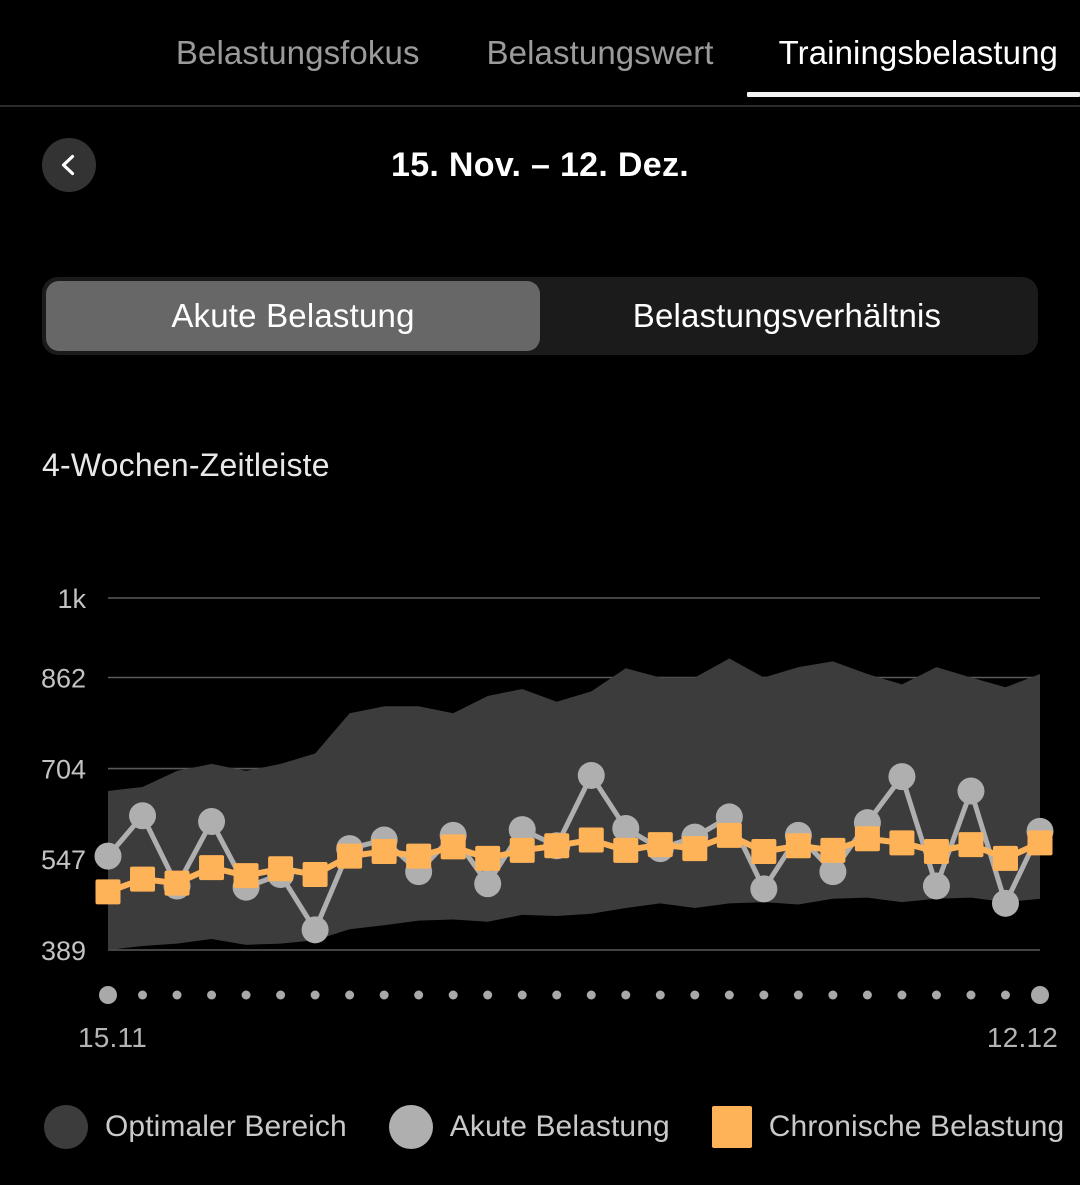 The width and height of the screenshot is (1080, 1185). I want to click on x-axis-dot-row, so click(574, 995).